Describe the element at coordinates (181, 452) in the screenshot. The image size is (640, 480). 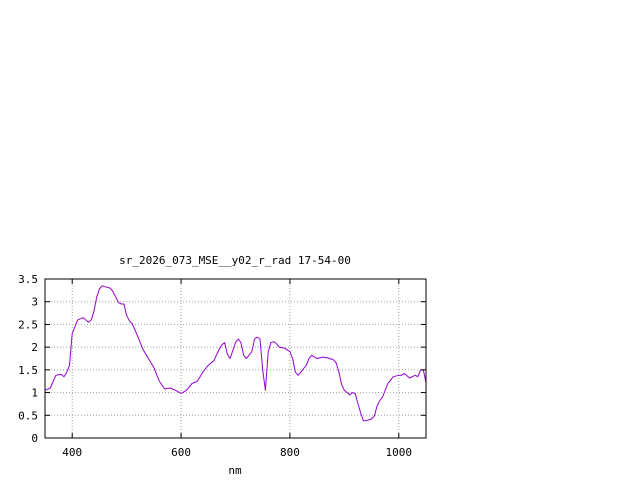
I see `x-tick-label: 600` at that location.